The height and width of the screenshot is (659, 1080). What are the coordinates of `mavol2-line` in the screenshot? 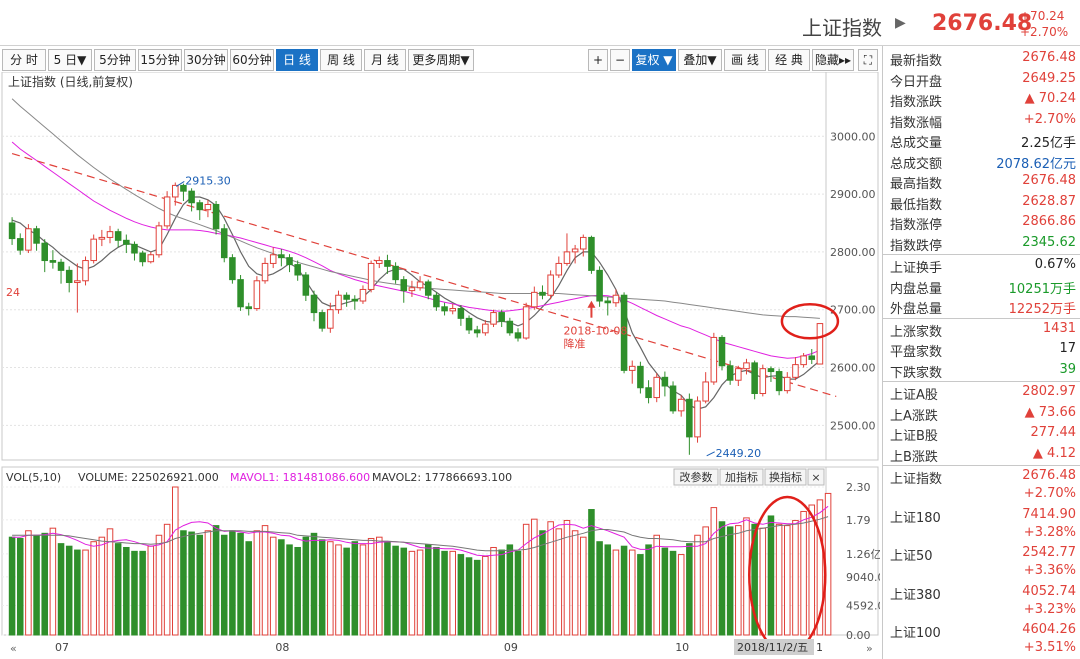 It's located at (420, 534).